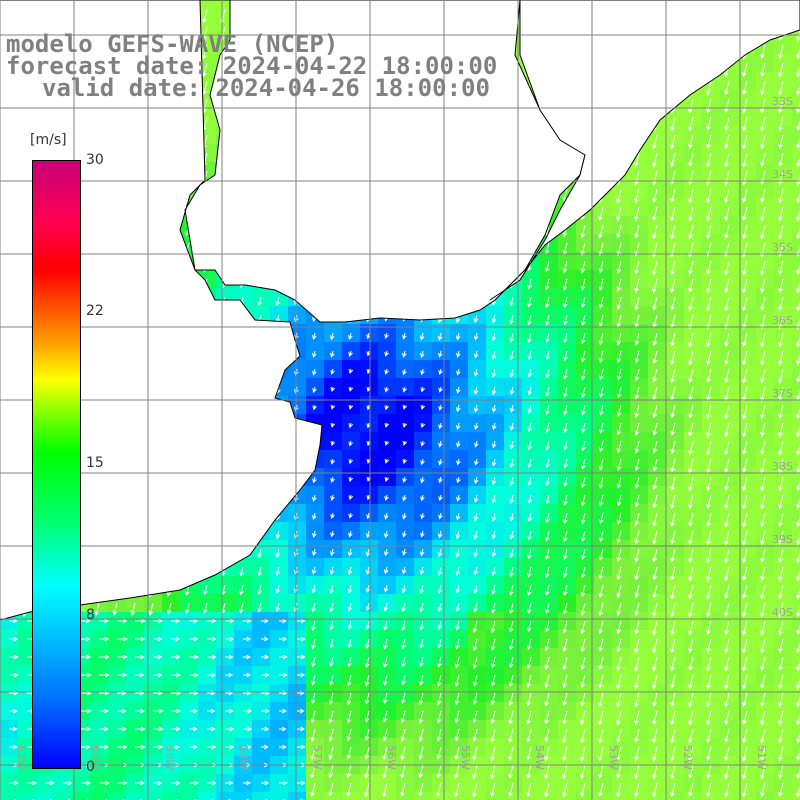 The width and height of the screenshot is (800, 800). What do you see at coordinates (782, 393) in the screenshot?
I see `lat-label: 37S` at bounding box center [782, 393].